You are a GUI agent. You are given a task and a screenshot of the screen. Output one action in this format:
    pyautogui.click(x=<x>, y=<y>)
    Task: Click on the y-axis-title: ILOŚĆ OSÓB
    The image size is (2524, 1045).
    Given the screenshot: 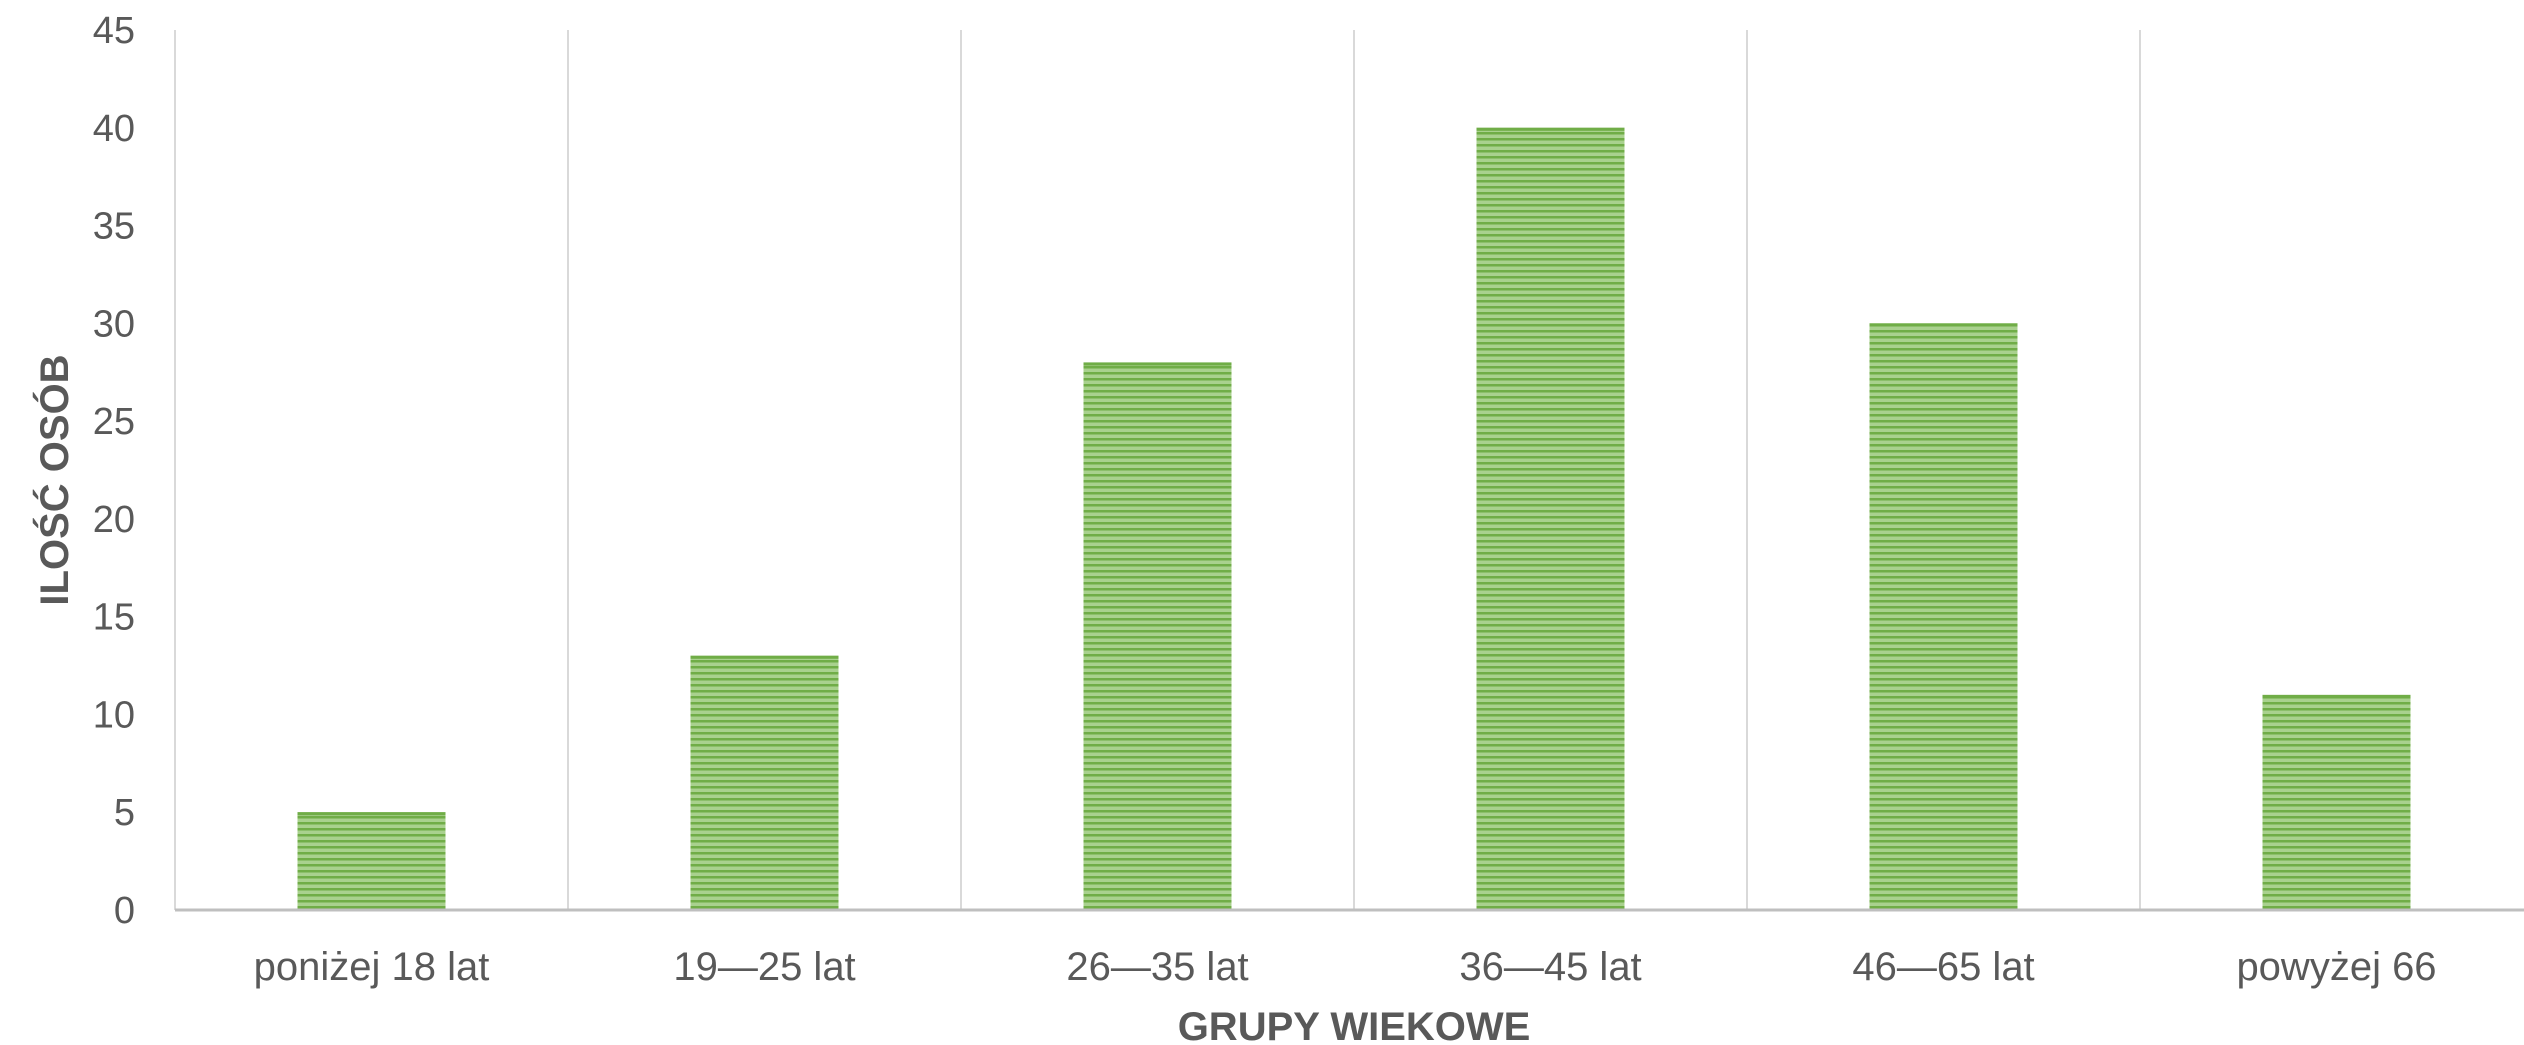 What is the action you would take?
    pyautogui.click(x=54, y=479)
    